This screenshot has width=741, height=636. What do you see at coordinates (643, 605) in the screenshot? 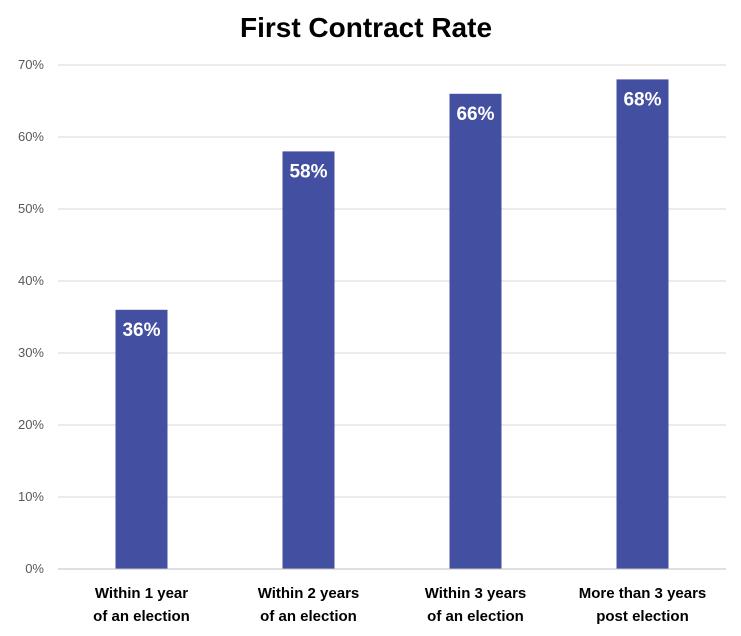
I see `x-tick-label: More than 3 years post election` at bounding box center [643, 605].